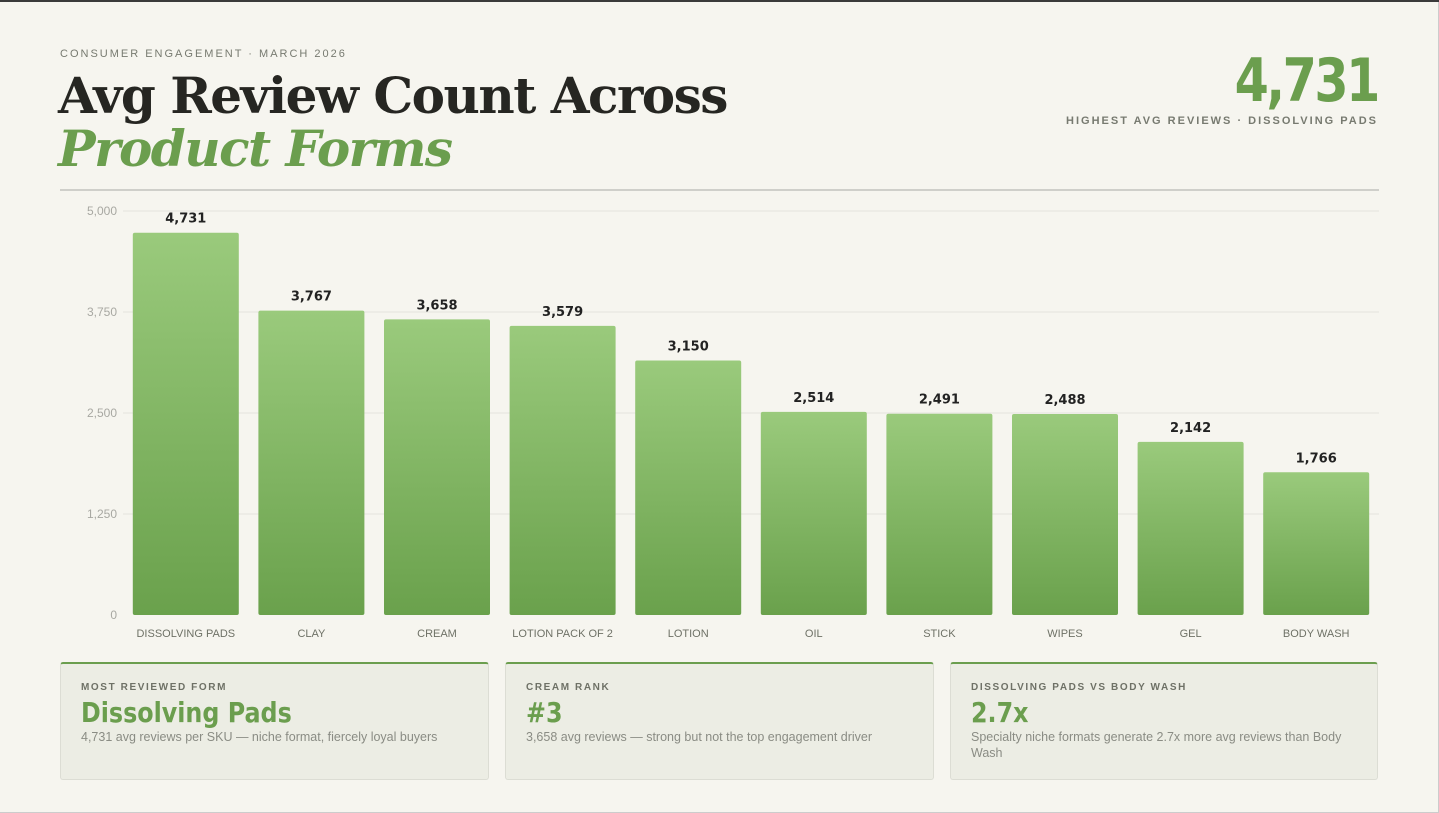  Describe the element at coordinates (393, 95) in the screenshot. I see `page-title: Avg Review Count Across` at that location.